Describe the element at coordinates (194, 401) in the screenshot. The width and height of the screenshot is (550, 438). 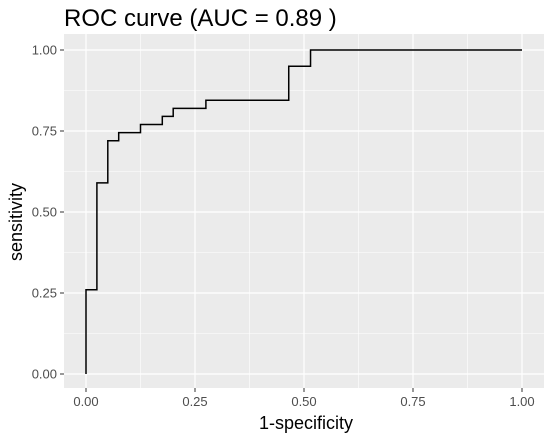
I see `x-tick-label: 0.25` at that location.